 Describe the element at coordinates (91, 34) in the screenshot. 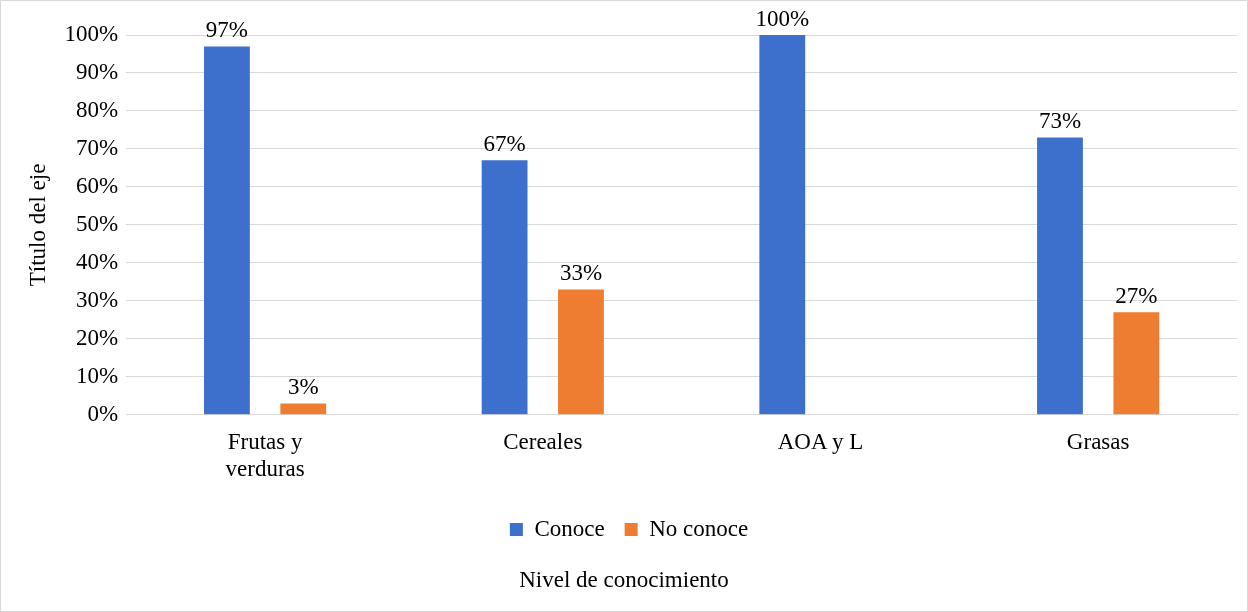

I see `y-tick-label: 100%` at that location.